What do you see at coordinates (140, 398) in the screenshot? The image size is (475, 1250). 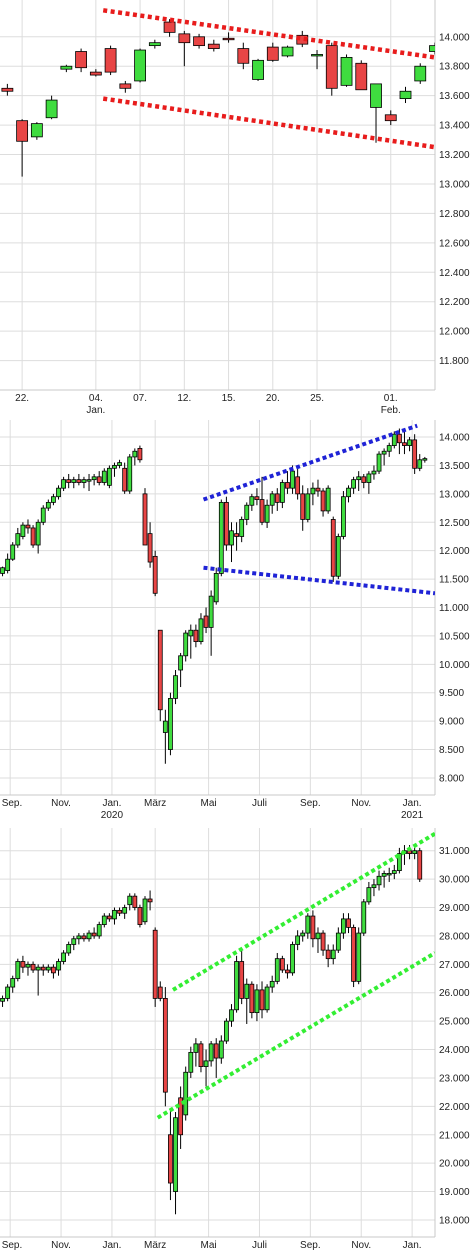 I see `x-tick-label: 07.` at bounding box center [140, 398].